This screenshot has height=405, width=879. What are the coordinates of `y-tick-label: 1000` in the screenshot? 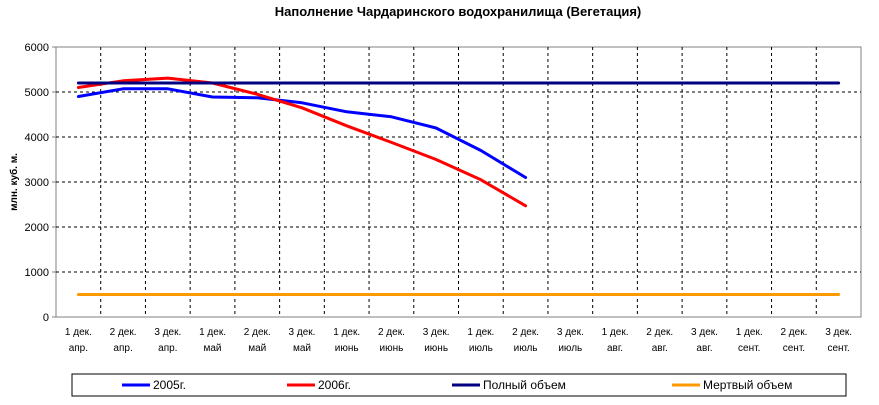 It's located at (37, 273).